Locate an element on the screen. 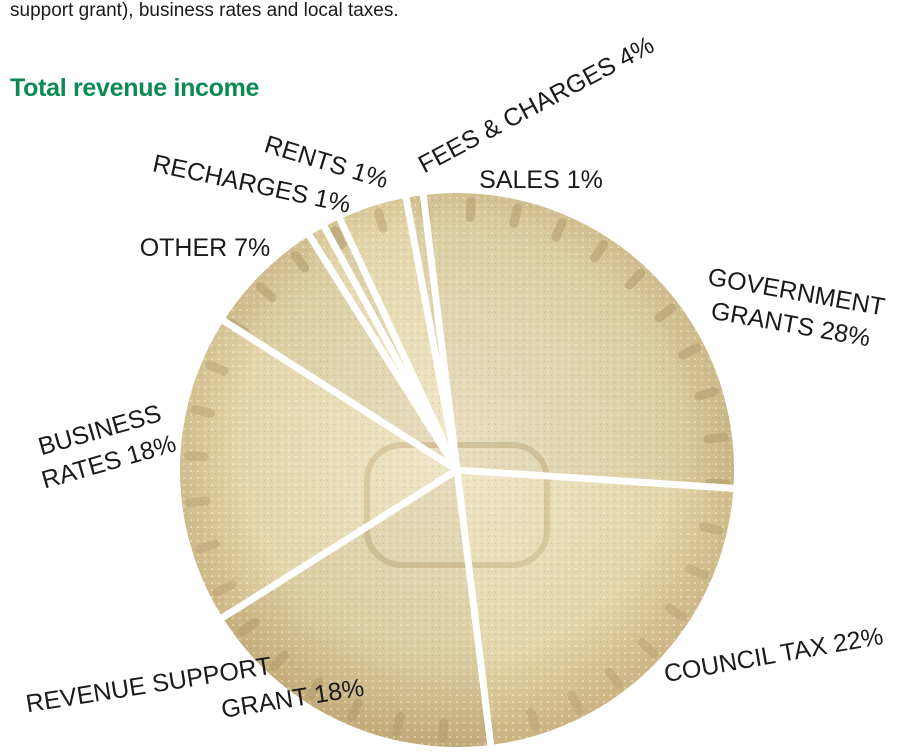 The image size is (906, 756). chart-title: Total revenue income is located at coordinates (135, 88).